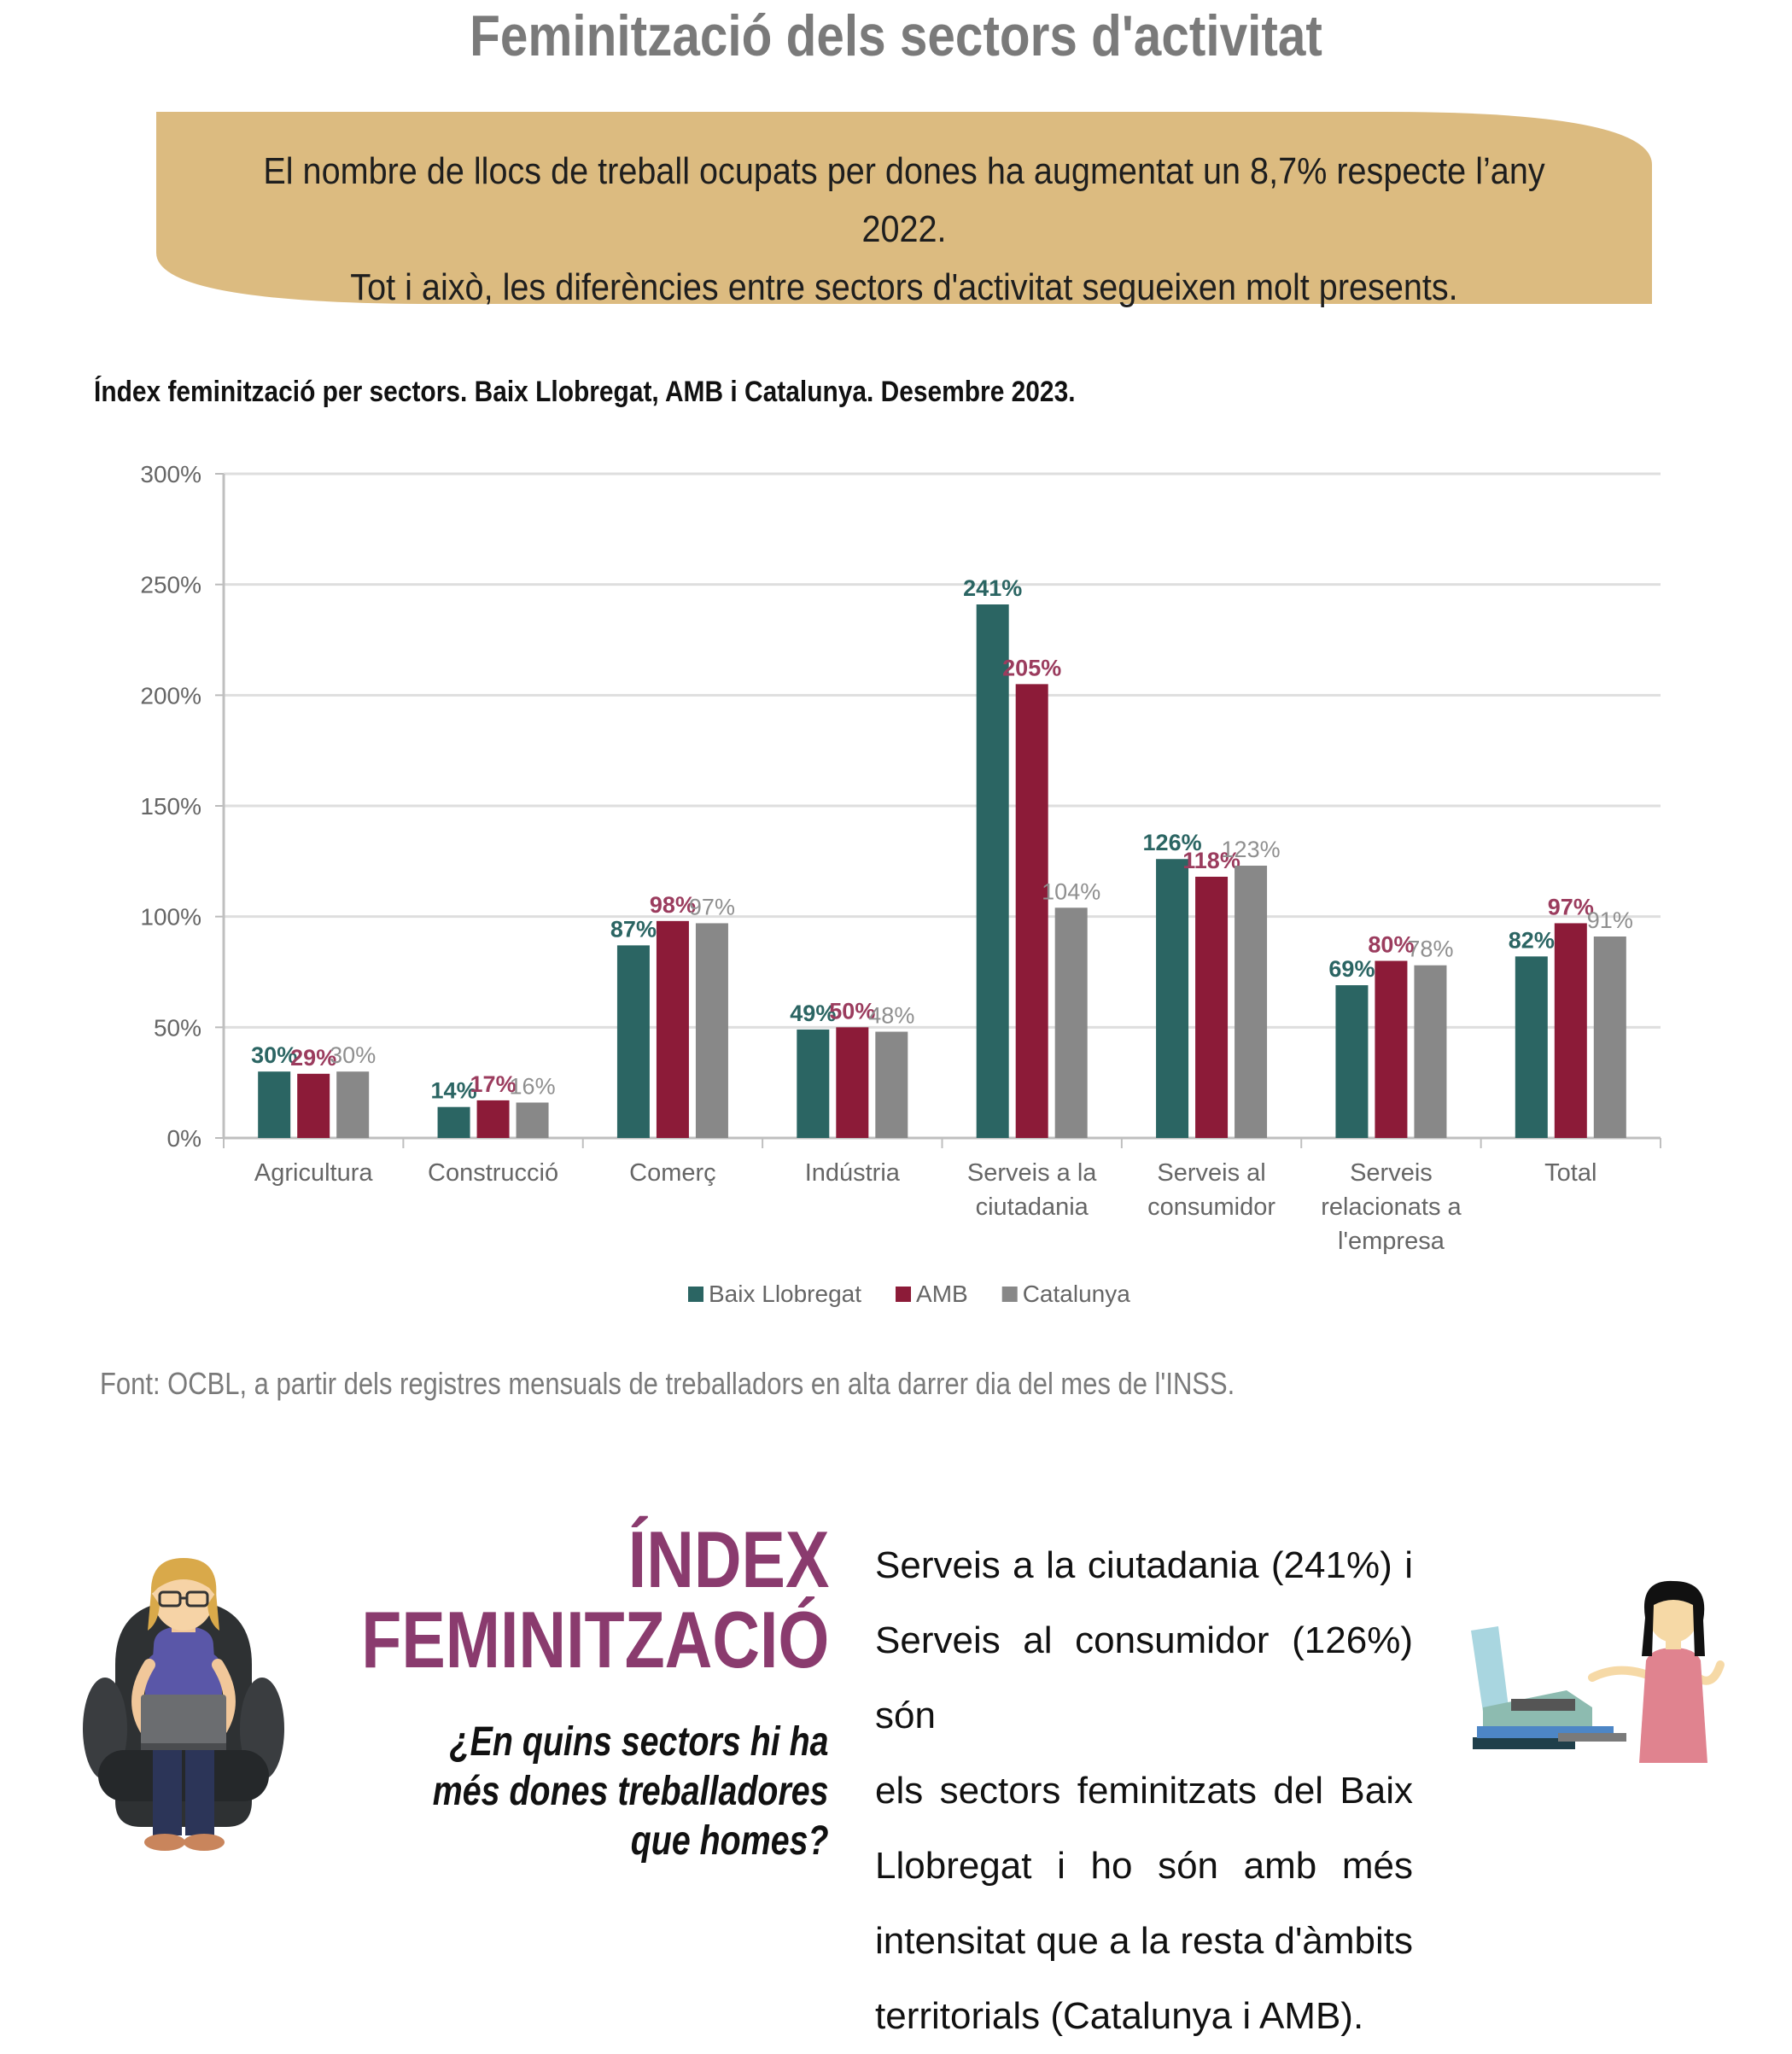 The height and width of the screenshot is (2054, 1792). I want to click on y-tick-label: 250%, so click(170, 585).